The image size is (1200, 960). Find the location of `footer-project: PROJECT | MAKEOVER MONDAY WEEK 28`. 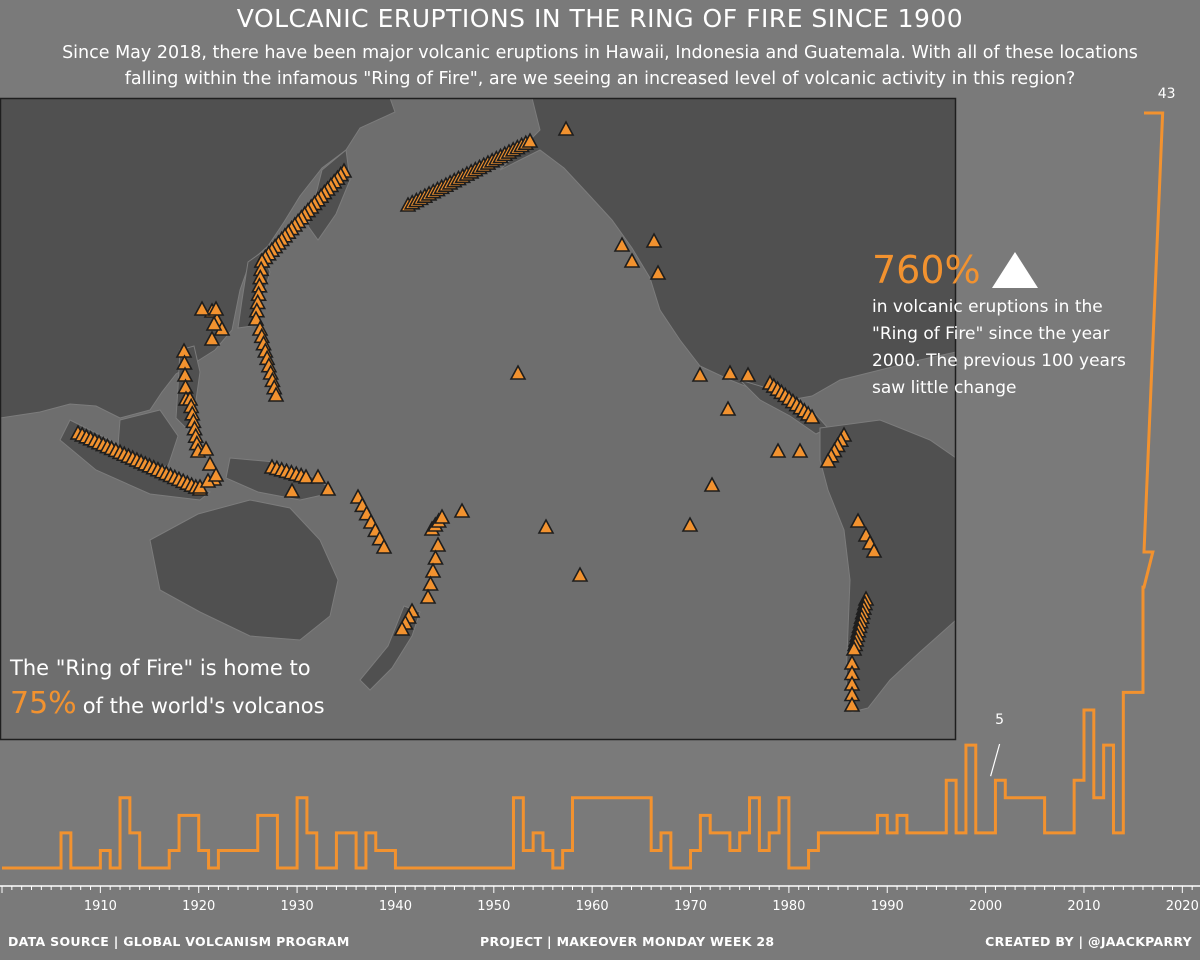

footer-project: PROJECT | MAKEOVER MONDAY WEEK 28 is located at coordinates (627, 941).